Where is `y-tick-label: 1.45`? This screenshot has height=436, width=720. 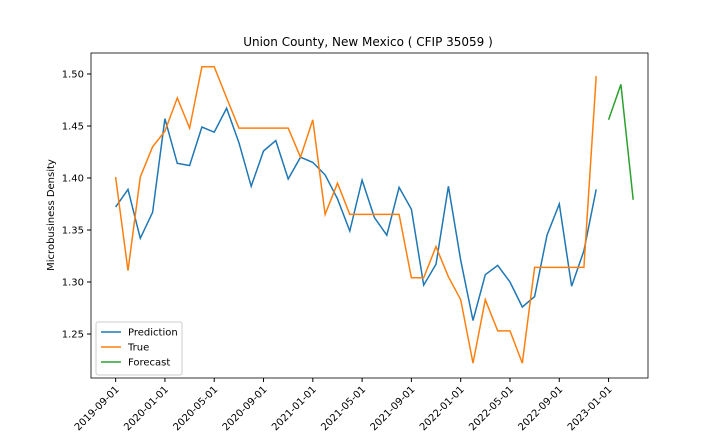 y-tick-label: 1.45 is located at coordinates (73, 127).